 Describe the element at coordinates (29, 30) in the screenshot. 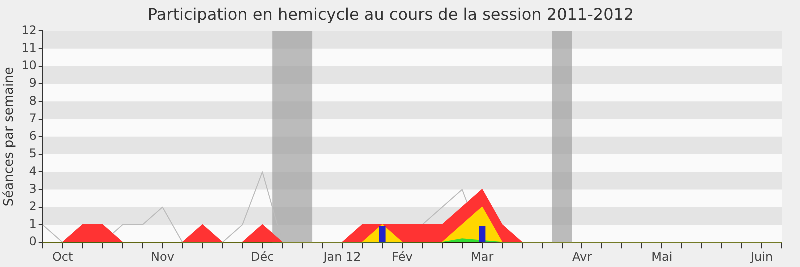

I see `y-tick-label: 12` at that location.